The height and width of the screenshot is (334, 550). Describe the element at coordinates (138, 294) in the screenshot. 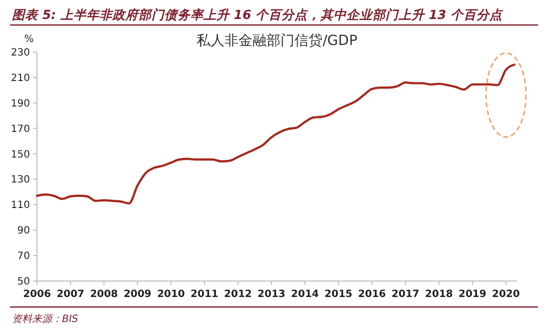

I see `x-tick-label: 2009` at that location.